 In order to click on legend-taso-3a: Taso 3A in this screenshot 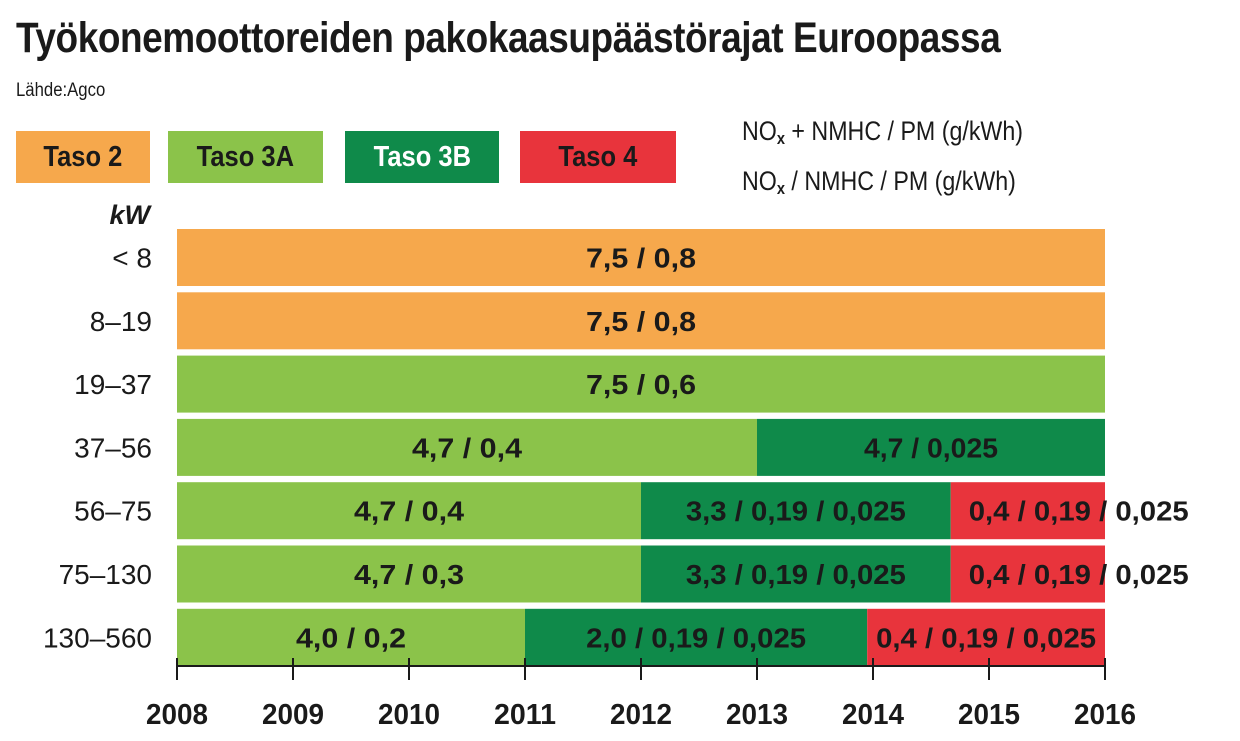, I will do `click(245, 157)`.